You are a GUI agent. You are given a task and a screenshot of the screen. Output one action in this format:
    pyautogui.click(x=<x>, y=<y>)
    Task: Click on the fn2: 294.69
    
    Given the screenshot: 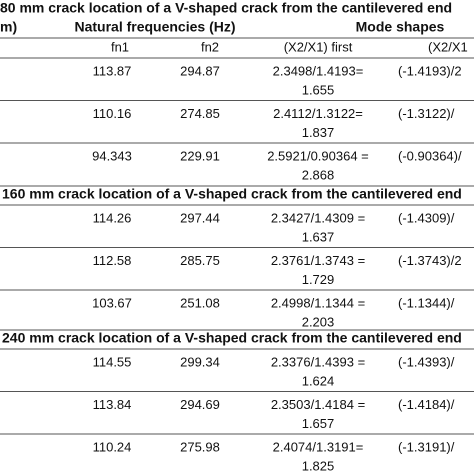 What is the action you would take?
    pyautogui.click(x=200, y=404)
    